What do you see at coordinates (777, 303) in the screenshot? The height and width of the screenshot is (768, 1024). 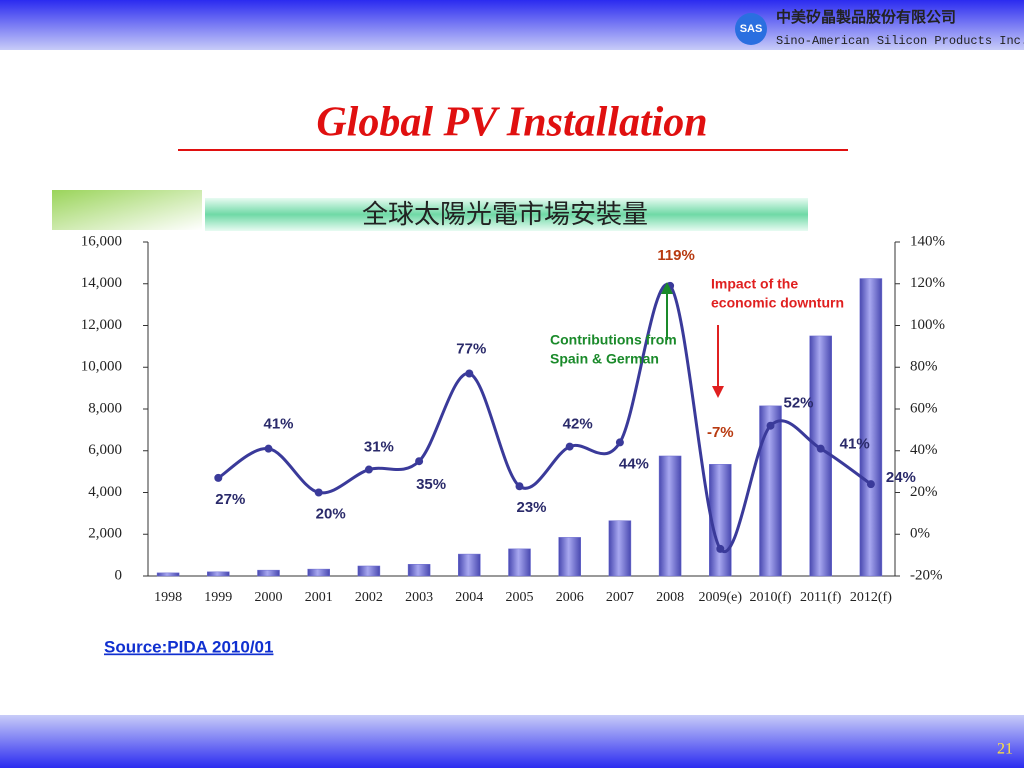 I see `annotation: economic downturn` at bounding box center [777, 303].